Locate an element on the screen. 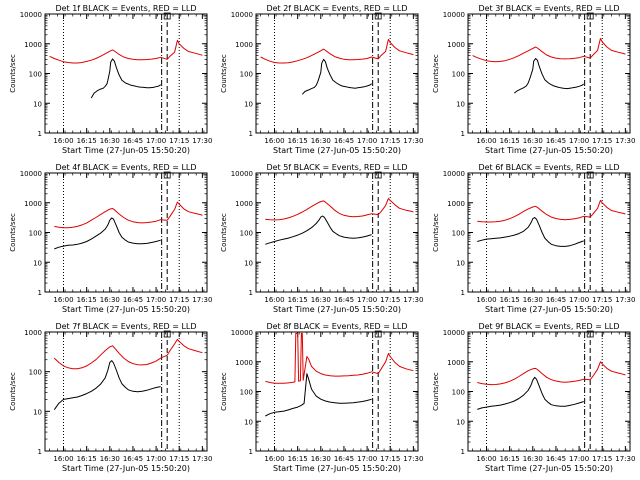 The image size is (640, 480). panel-title: Det 1f BLACK = Events, RED = LLD is located at coordinates (125, 8).